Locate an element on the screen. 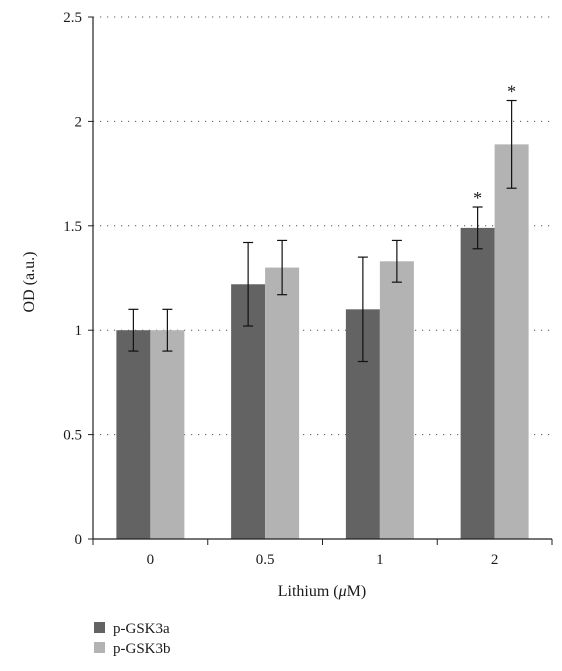 This screenshot has height=671, width=562. legend-swatch-p-gsk3b is located at coordinates (99, 647).